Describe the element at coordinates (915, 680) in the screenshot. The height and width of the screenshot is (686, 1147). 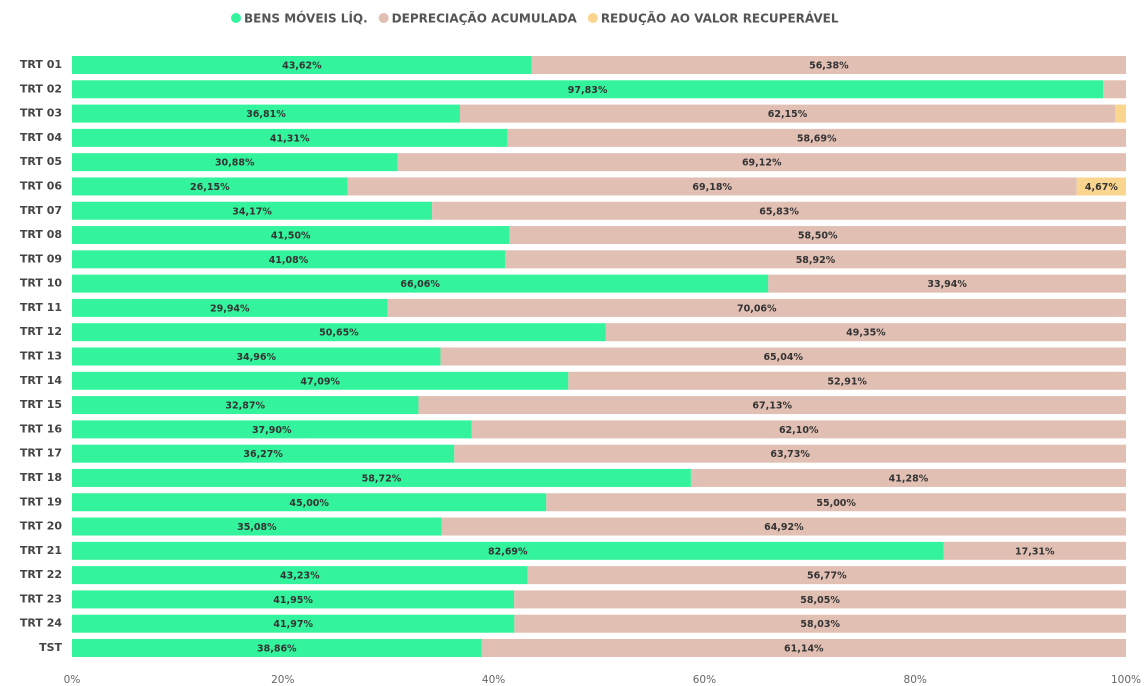
I see `x-tick-label: 80%` at that location.